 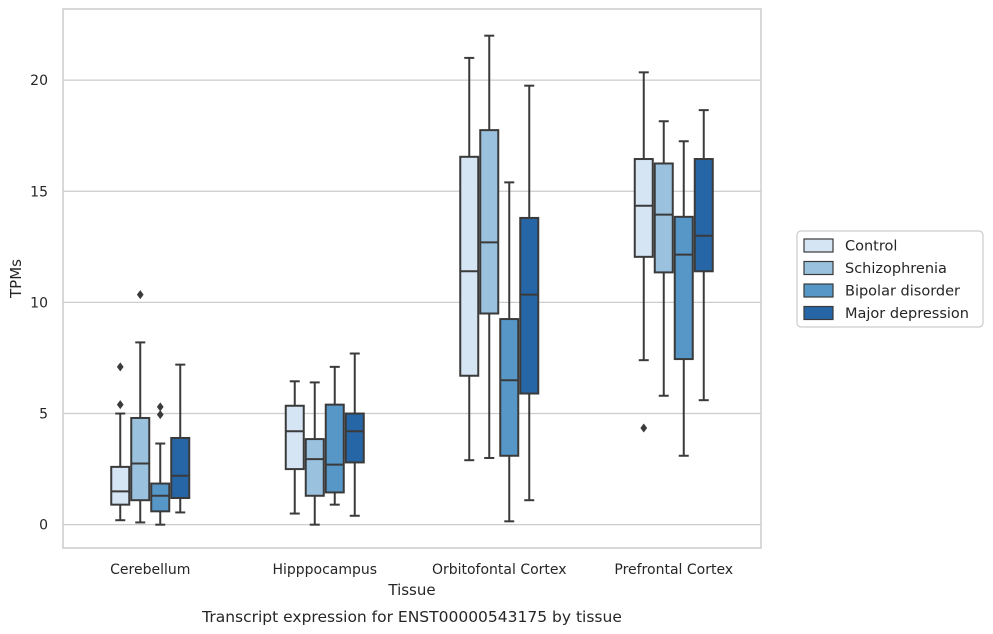 I want to click on x-tick-label: Orbitofontal Cortex, so click(x=499, y=570).